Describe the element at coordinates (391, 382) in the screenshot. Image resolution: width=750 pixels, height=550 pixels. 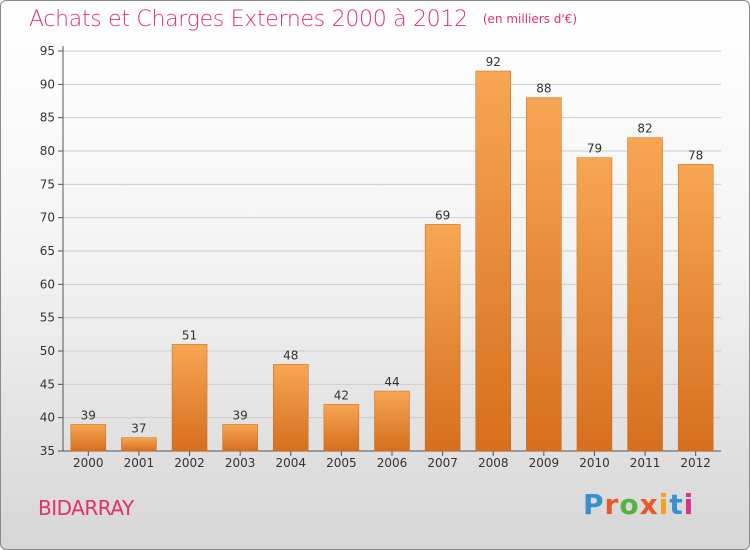
I see `data-label-2006: 44` at that location.